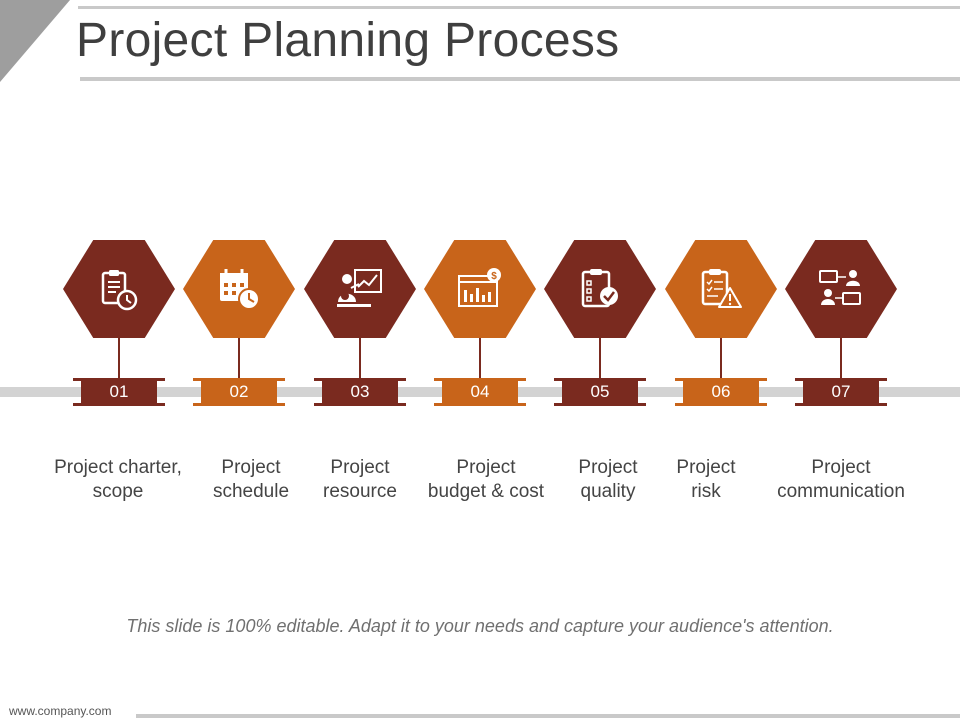  I want to click on process-step-6: 06, so click(721, 370).